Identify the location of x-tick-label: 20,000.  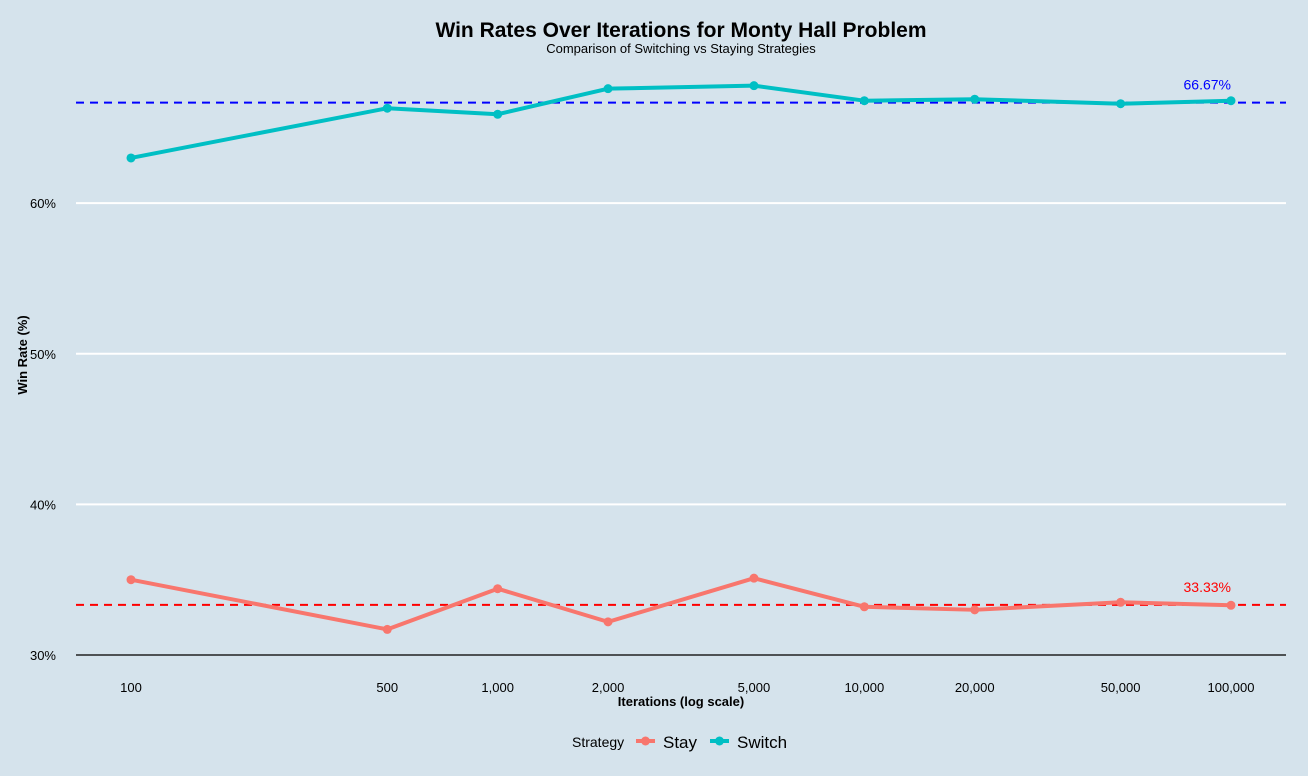
(975, 687).